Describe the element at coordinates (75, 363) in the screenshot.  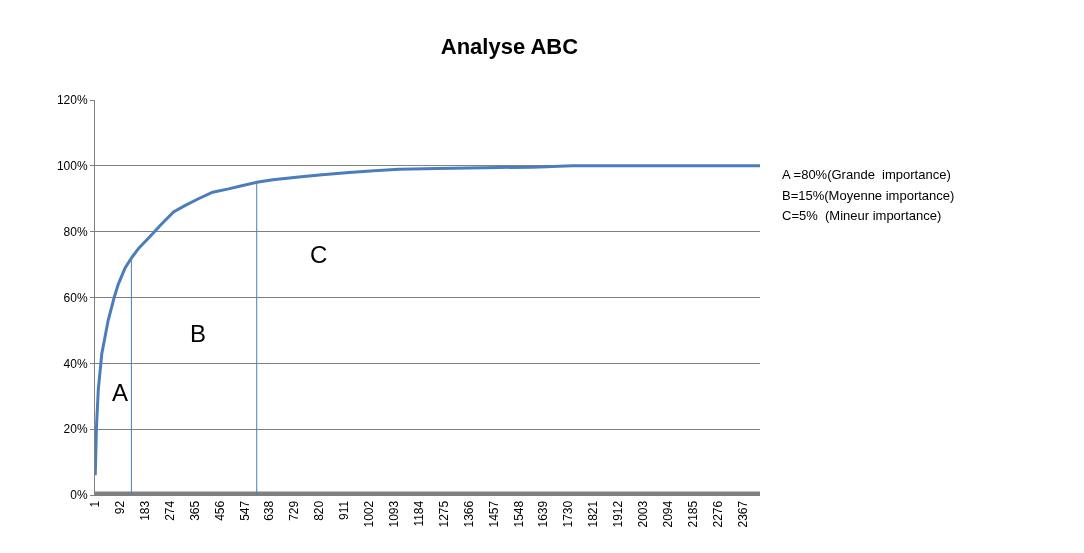
I see `y-tick-label: 40%` at that location.